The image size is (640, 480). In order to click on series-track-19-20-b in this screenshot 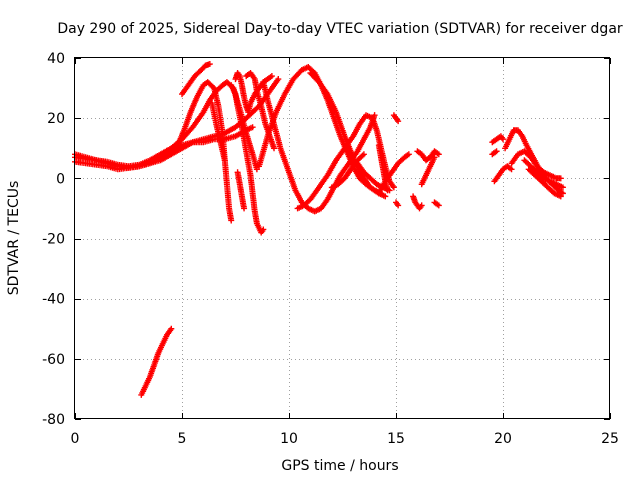, I will do `click(494, 153)`.